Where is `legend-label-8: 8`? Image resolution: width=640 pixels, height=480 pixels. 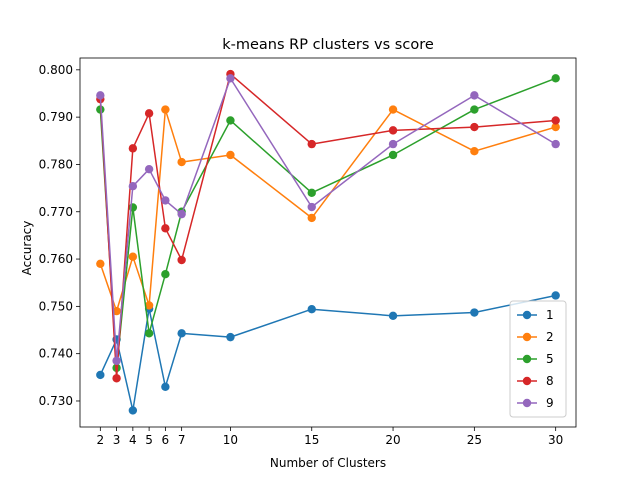
legend-label-8: 8 is located at coordinates (550, 381).